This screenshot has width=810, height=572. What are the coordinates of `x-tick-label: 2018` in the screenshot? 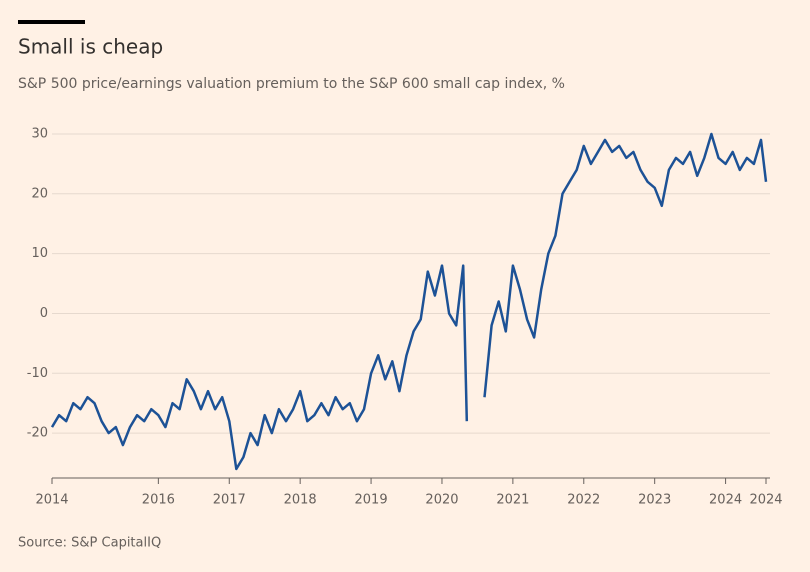 It's located at (300, 500).